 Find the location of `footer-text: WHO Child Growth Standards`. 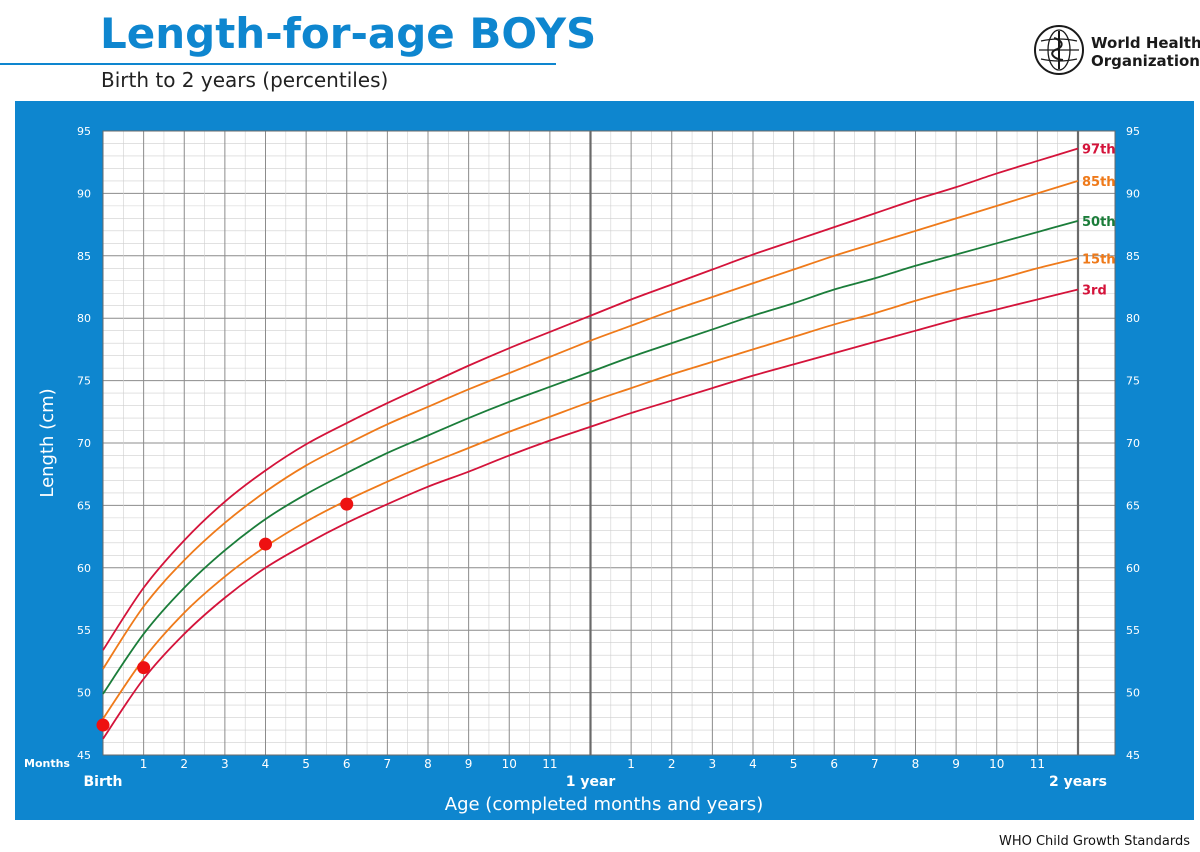

footer-text: WHO Child Growth Standards is located at coordinates (1094, 841).